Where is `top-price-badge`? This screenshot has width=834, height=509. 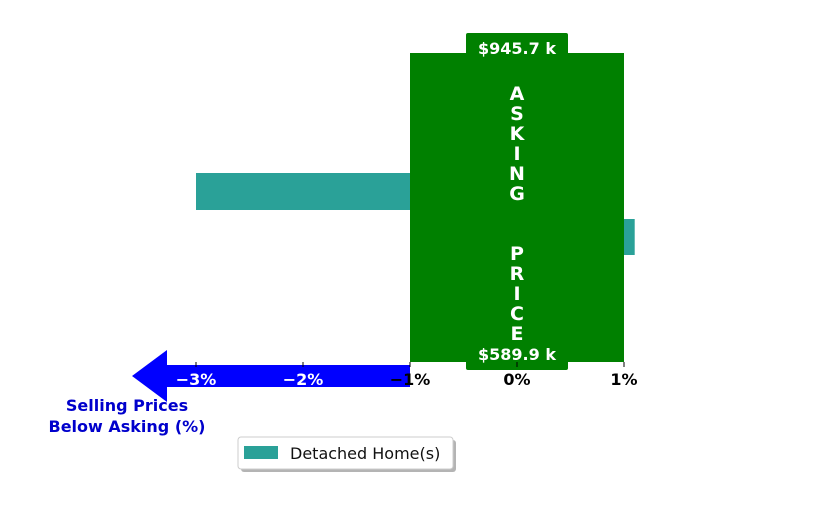
top-price-badge is located at coordinates (517, 47).